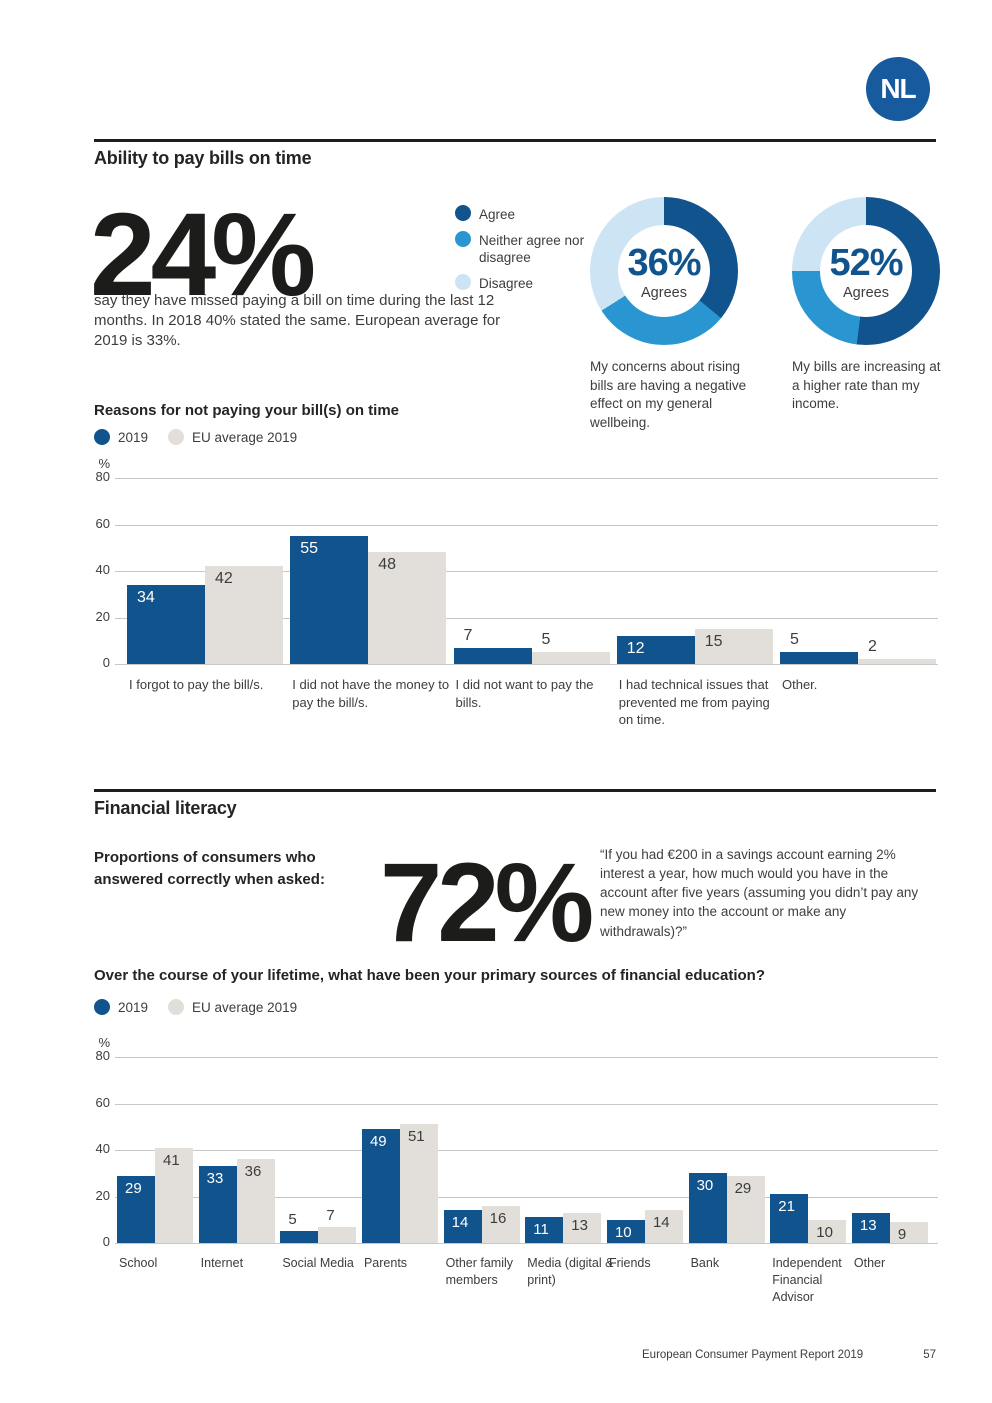 The image size is (992, 1403). I want to click on bar-eu-average: 2, so click(897, 651).